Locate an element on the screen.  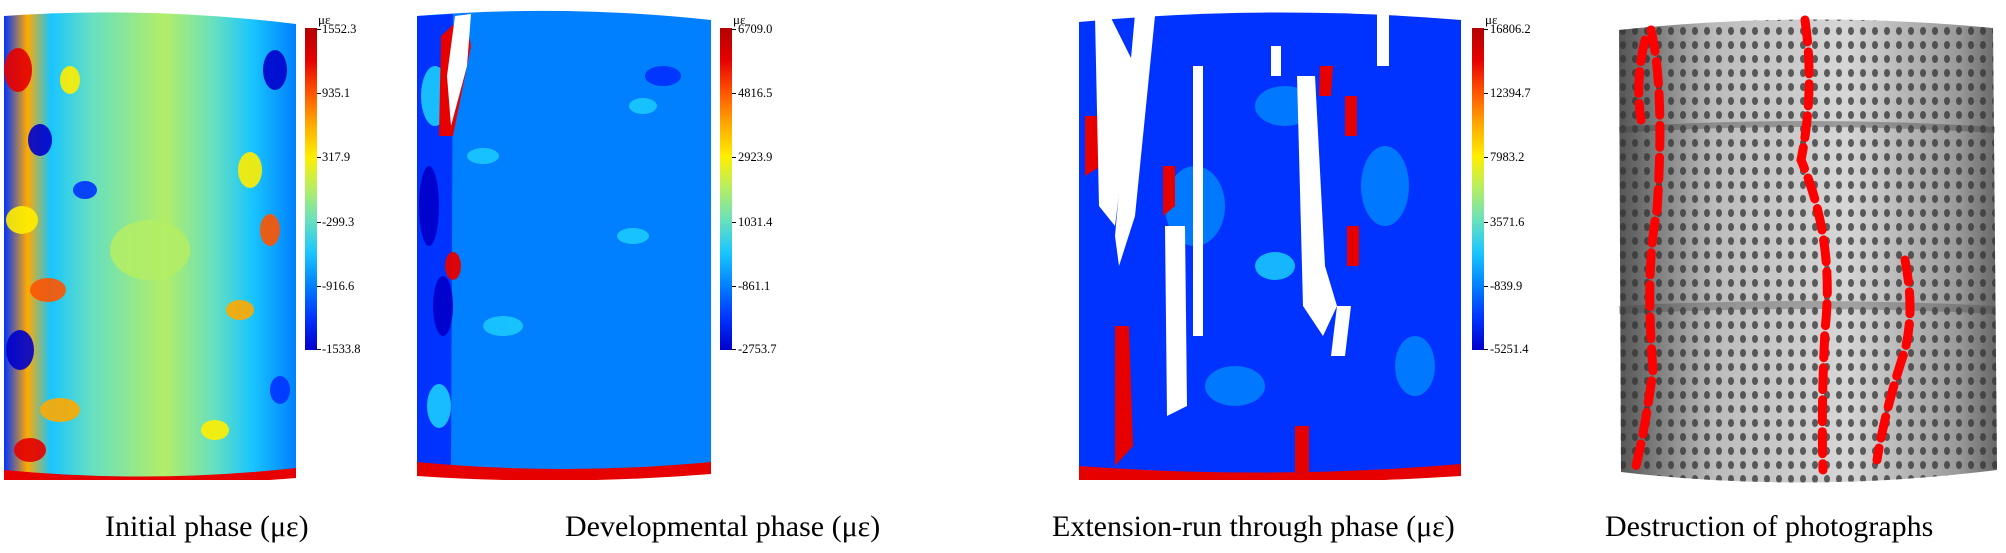
colorbar-tick-label: -5251.4 is located at coordinates (1509, 349).